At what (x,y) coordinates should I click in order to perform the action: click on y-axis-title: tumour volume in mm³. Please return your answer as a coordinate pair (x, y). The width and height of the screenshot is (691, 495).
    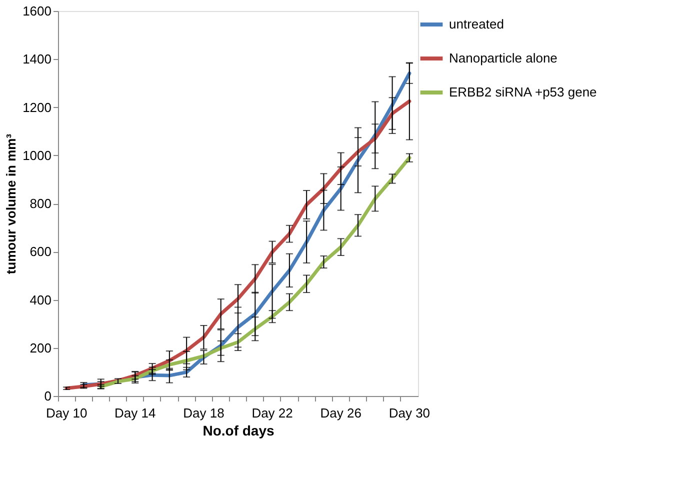
    Looking at the image, I should click on (11, 203).